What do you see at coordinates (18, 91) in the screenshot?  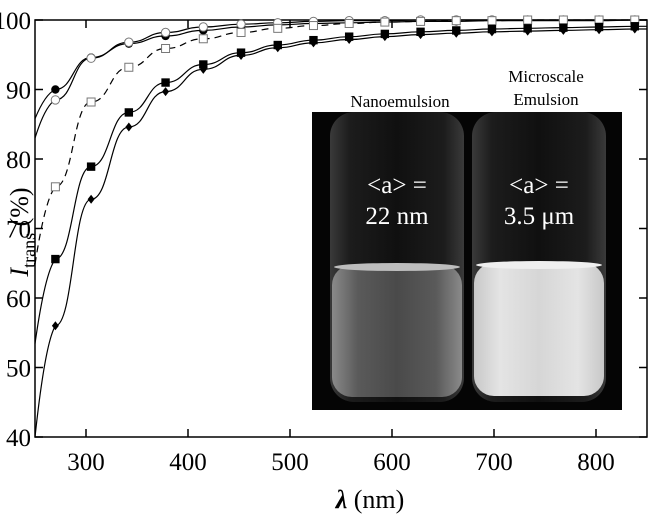 I see `y-tick-label: 90` at bounding box center [18, 91].